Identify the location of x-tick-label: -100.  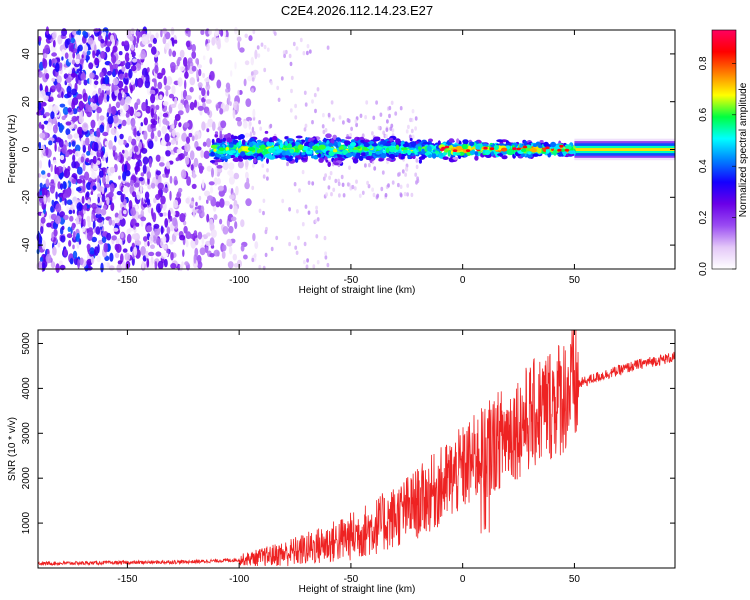
(239, 579).